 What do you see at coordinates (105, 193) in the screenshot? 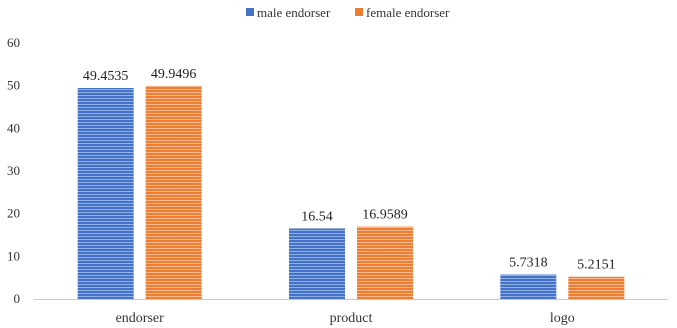
I see `bar-male-endorser` at bounding box center [105, 193].